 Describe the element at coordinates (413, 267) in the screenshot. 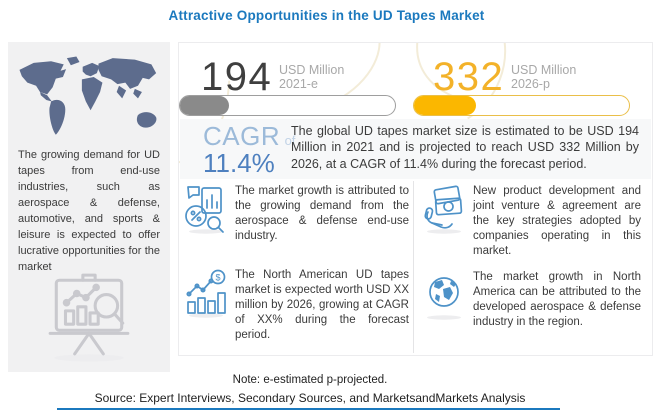

I see `quadrant-divider` at that location.